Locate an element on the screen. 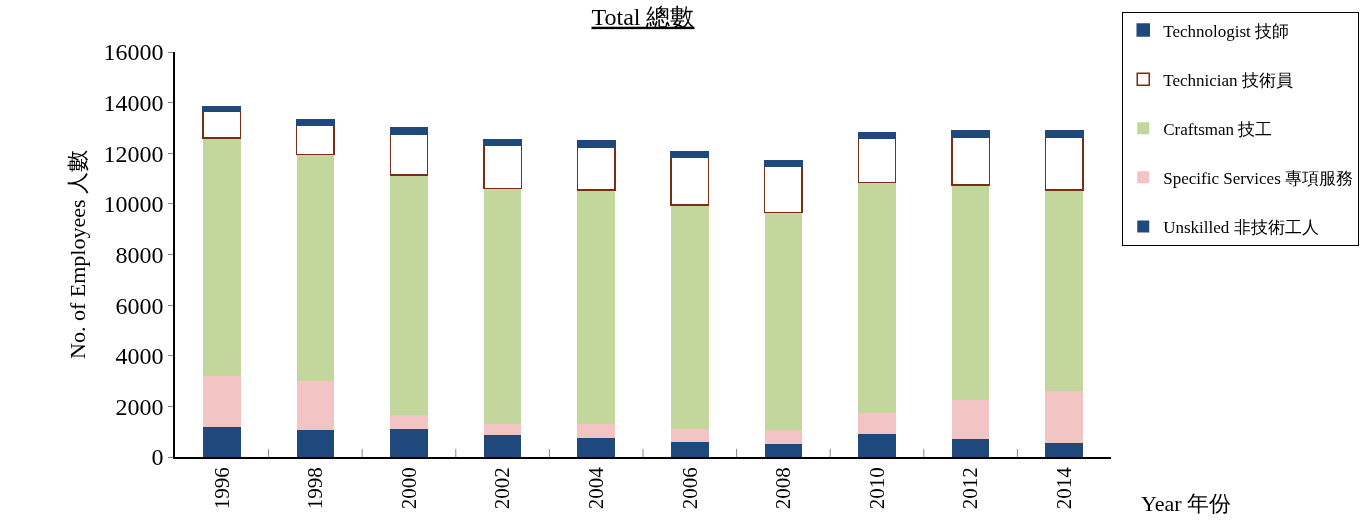  y-tick-label: 6000 is located at coordinates (139, 305).